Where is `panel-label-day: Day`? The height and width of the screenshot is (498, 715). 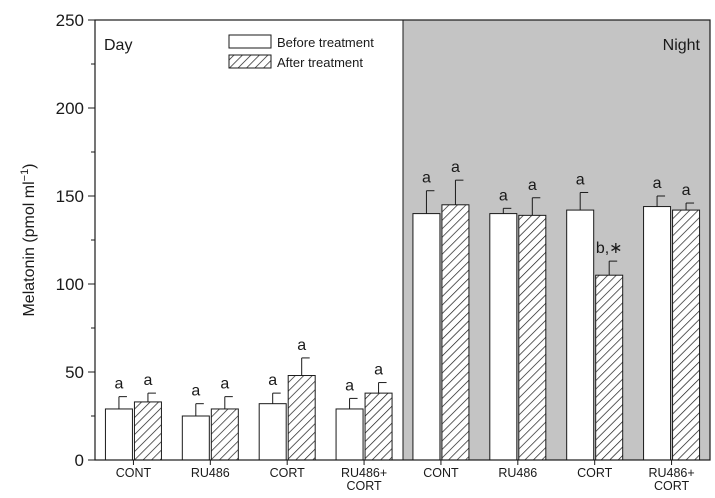
panel-label-day: Day is located at coordinates (118, 45).